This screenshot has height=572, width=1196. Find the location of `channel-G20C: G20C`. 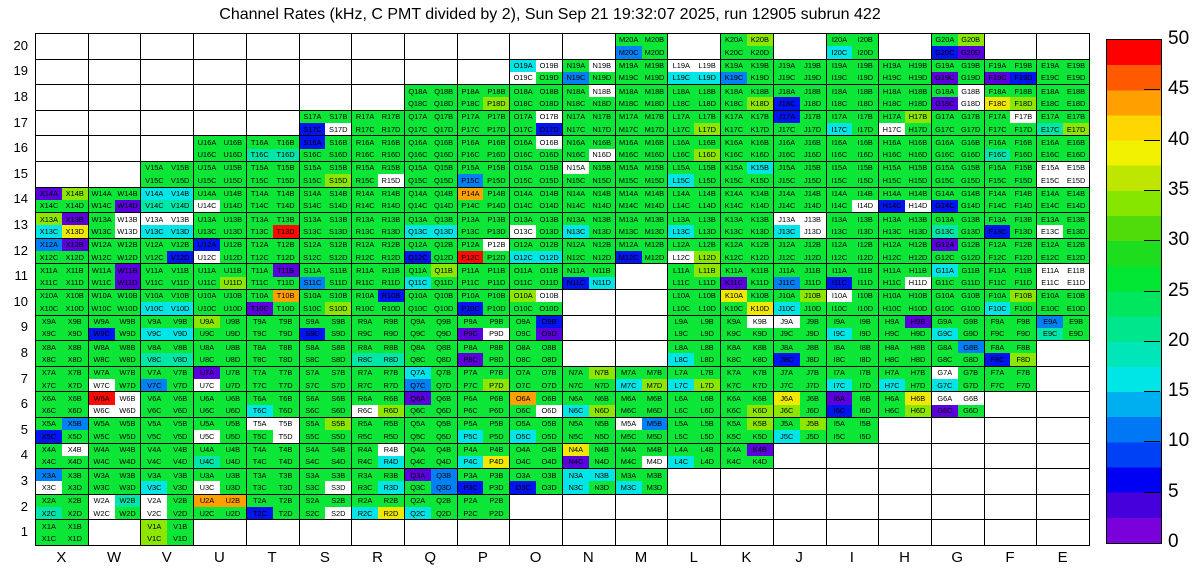

channel-G20C: G20C is located at coordinates (944, 52).